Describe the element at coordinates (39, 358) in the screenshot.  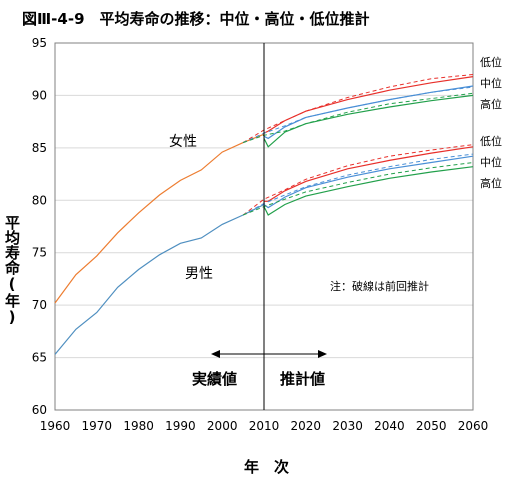
I see `y-tick-label: 65` at that location.